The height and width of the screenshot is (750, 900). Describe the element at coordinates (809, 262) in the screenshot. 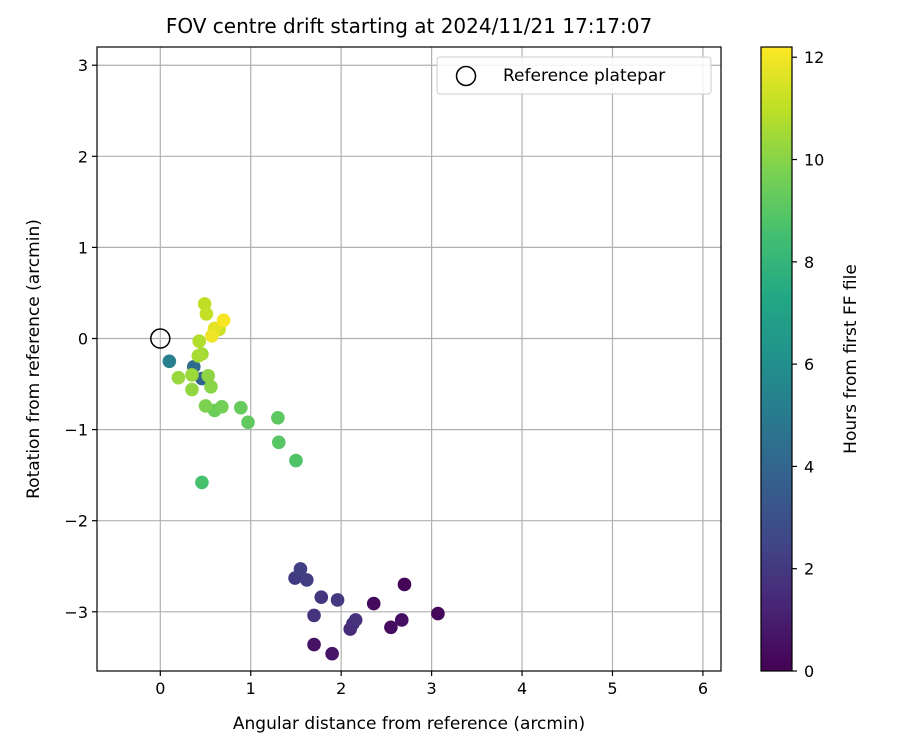

I see `colorbar-tick-label: 8` at that location.